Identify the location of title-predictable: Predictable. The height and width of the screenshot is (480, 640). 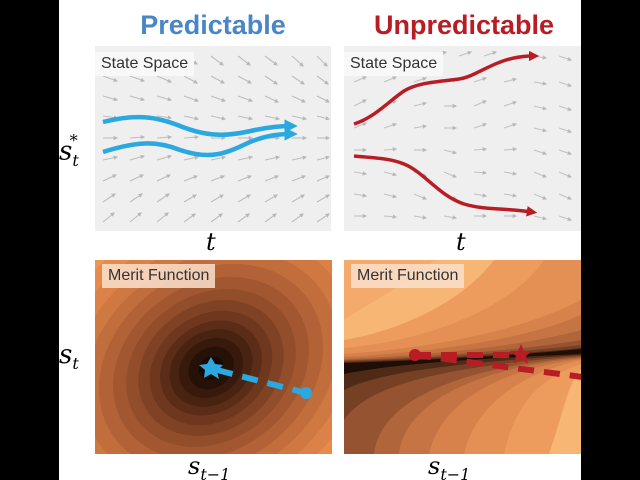
(213, 25).